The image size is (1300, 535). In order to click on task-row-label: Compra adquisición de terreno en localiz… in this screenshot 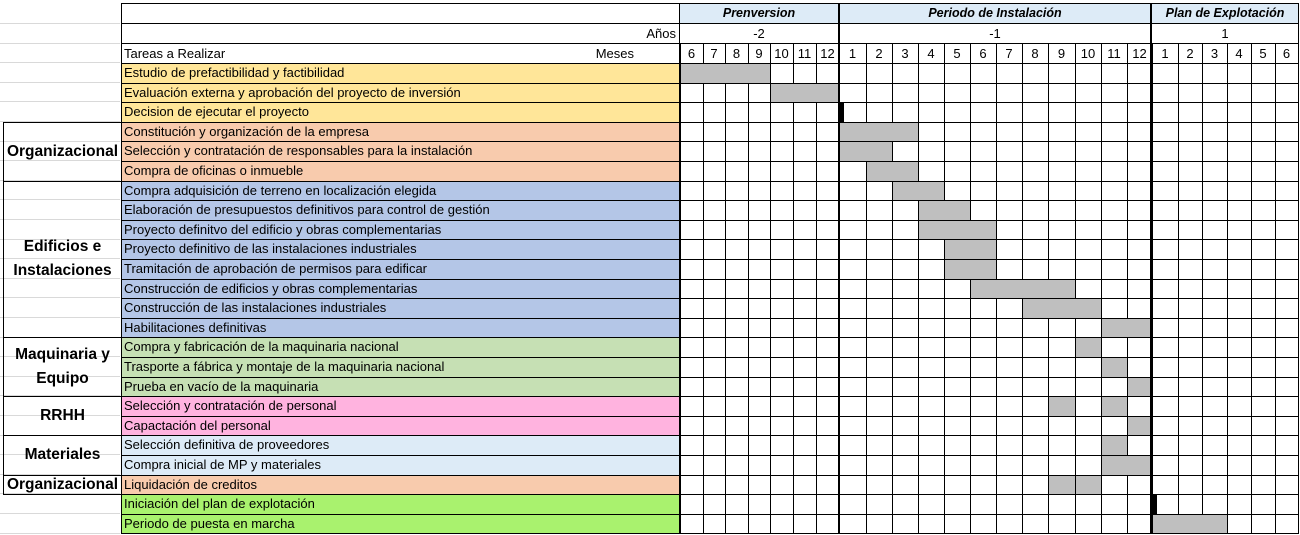, I will do `click(400, 190)`.